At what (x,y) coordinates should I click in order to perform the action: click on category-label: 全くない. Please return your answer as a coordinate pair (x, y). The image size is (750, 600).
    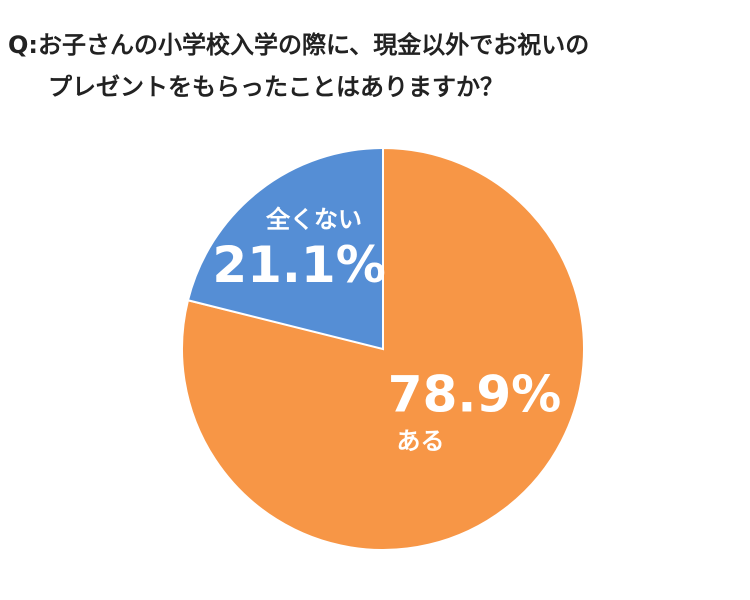
    Looking at the image, I should click on (313, 220).